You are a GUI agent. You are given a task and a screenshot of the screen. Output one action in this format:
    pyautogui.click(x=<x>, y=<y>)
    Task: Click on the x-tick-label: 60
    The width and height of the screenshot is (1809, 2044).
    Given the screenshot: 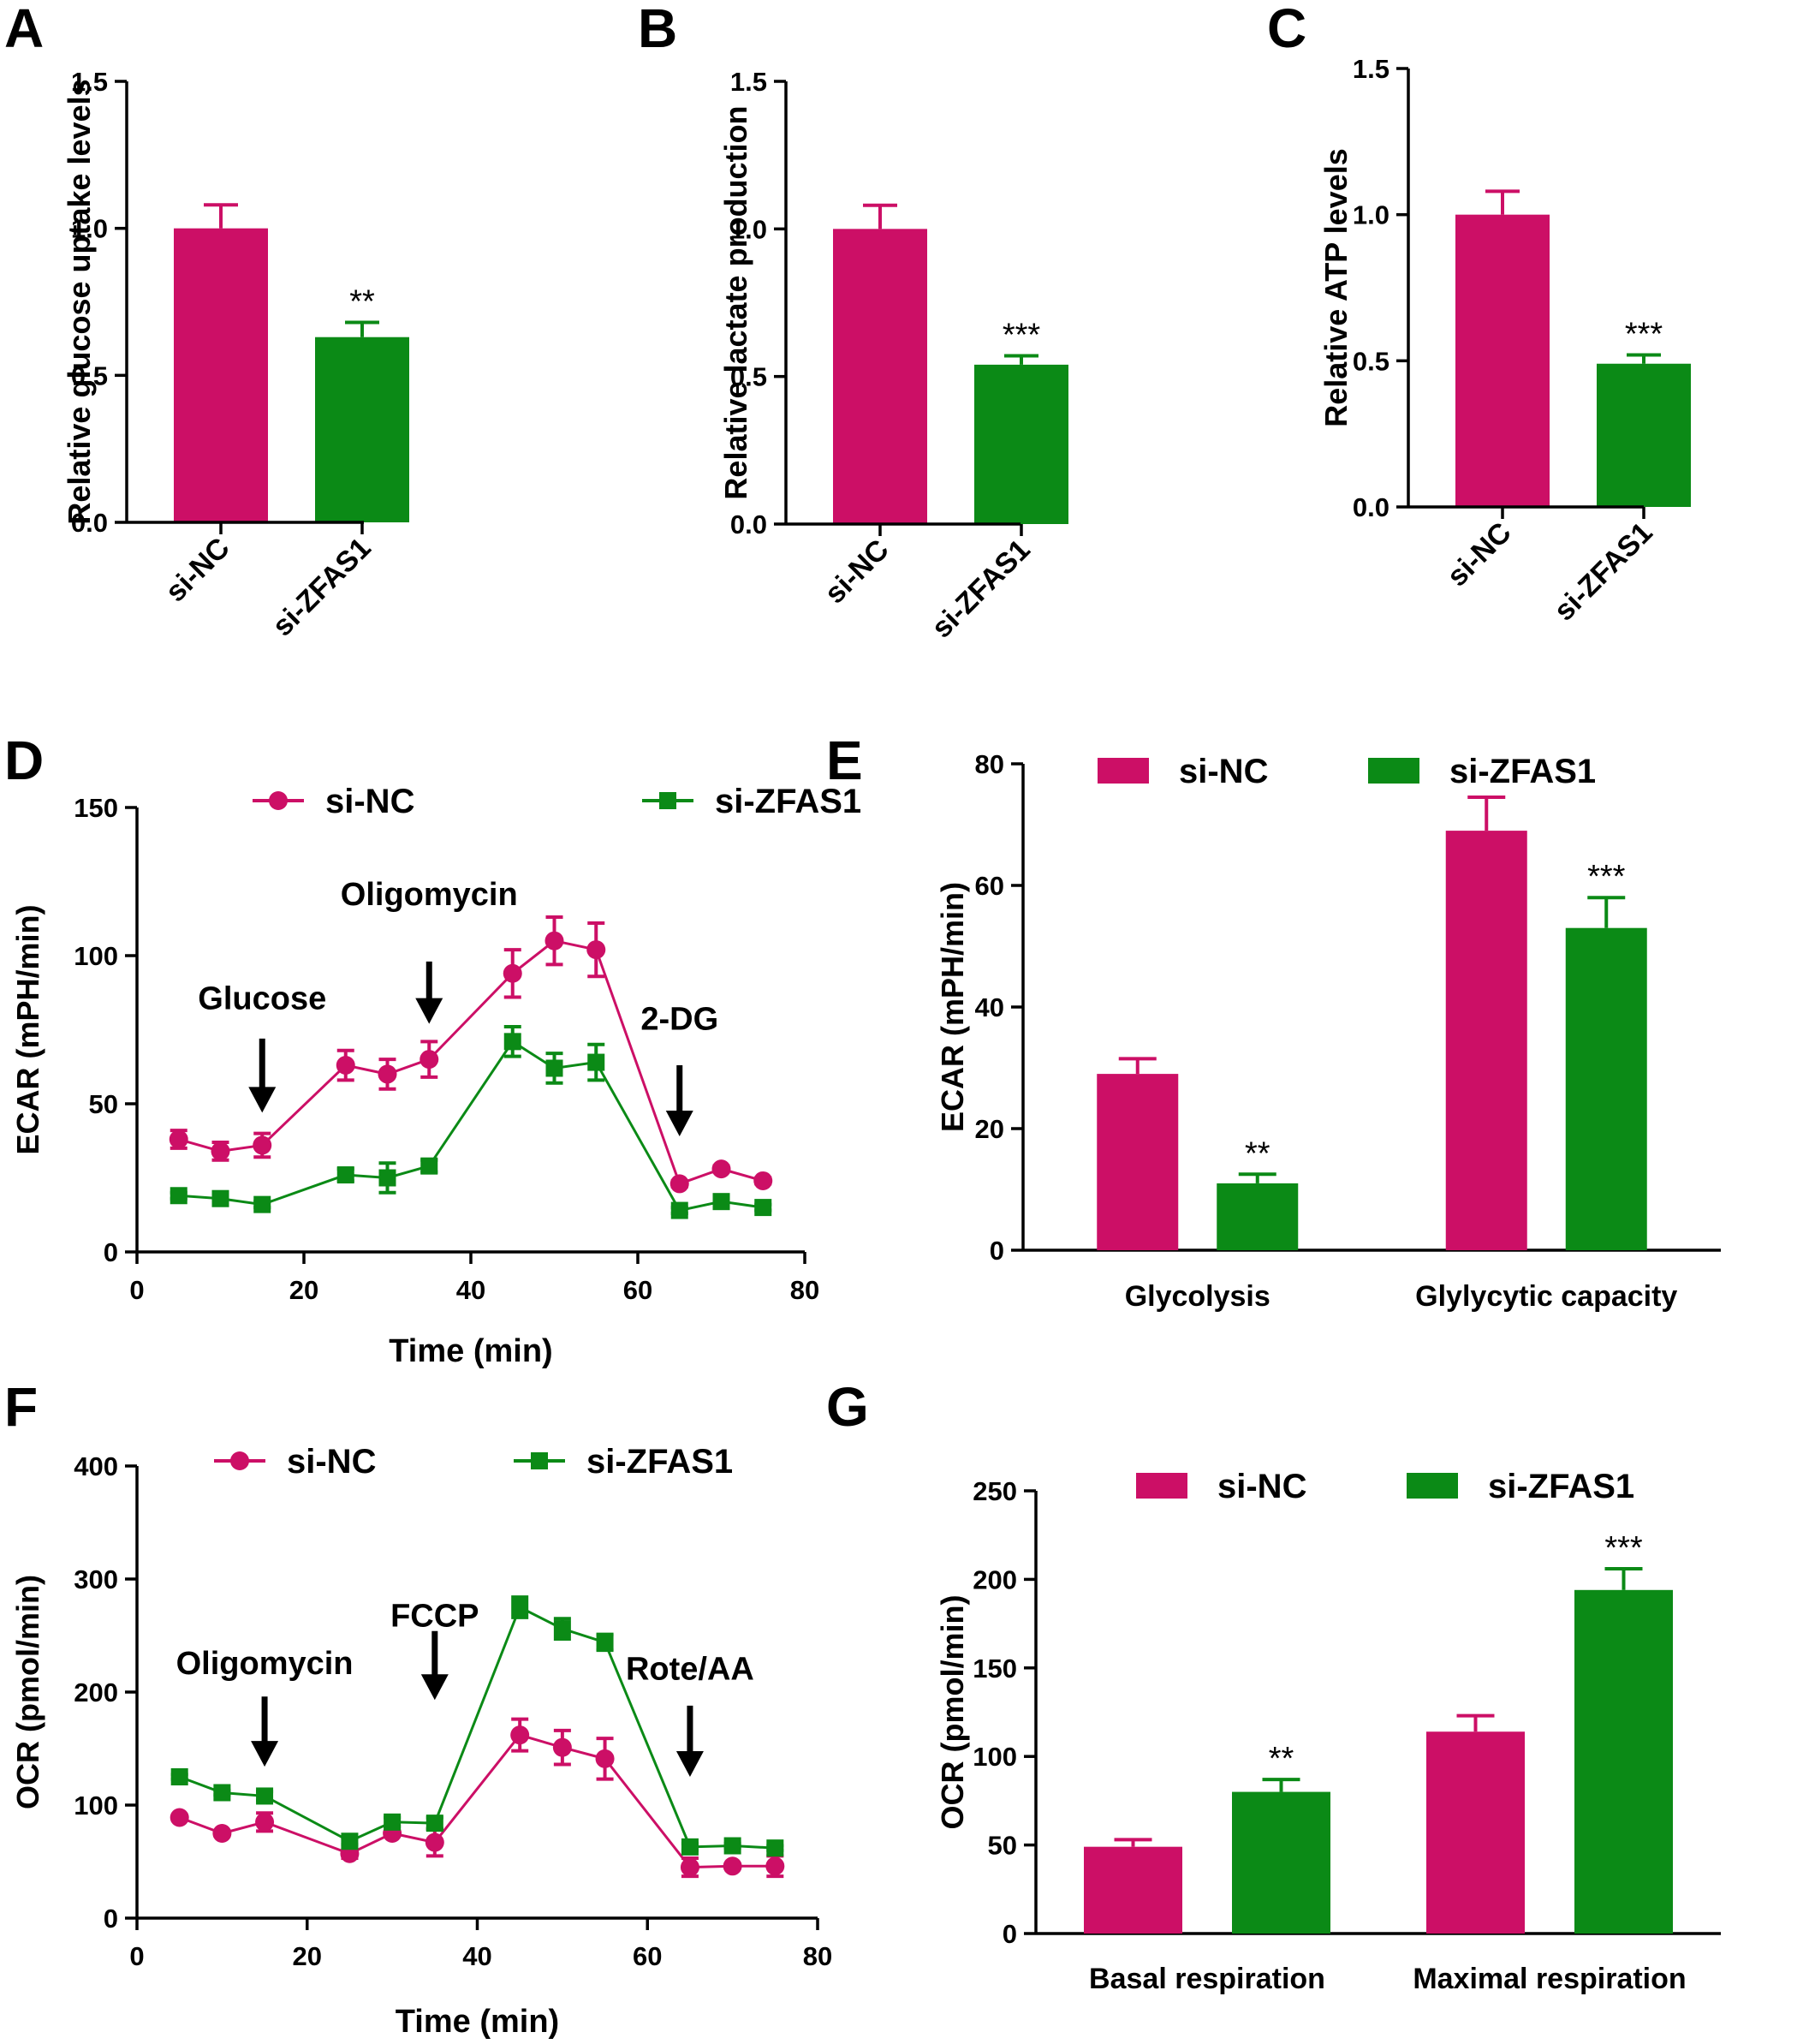 What is the action you would take?
    pyautogui.click(x=647, y=1956)
    